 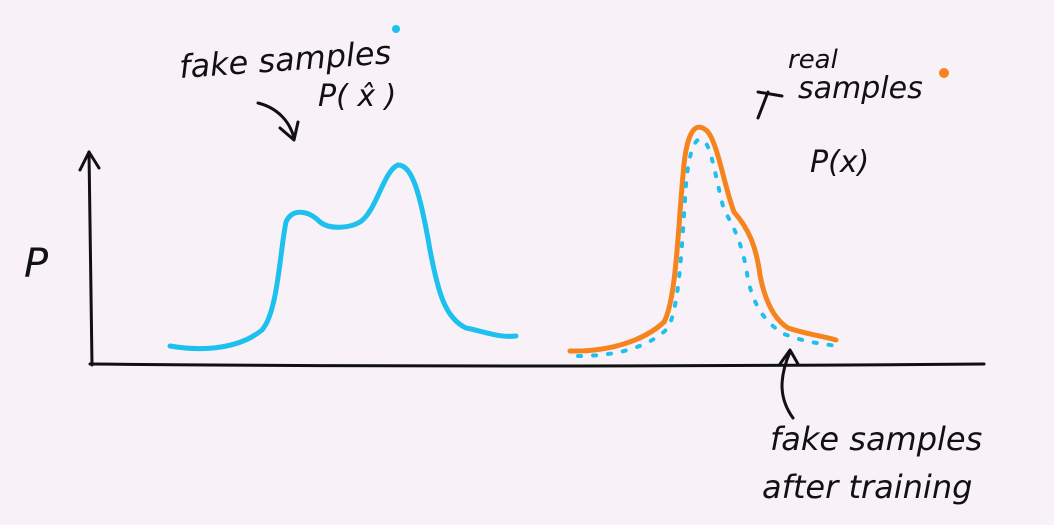 What do you see at coordinates (860, 88) in the screenshot?
I see `real-samples-label-line2: samples` at bounding box center [860, 88].